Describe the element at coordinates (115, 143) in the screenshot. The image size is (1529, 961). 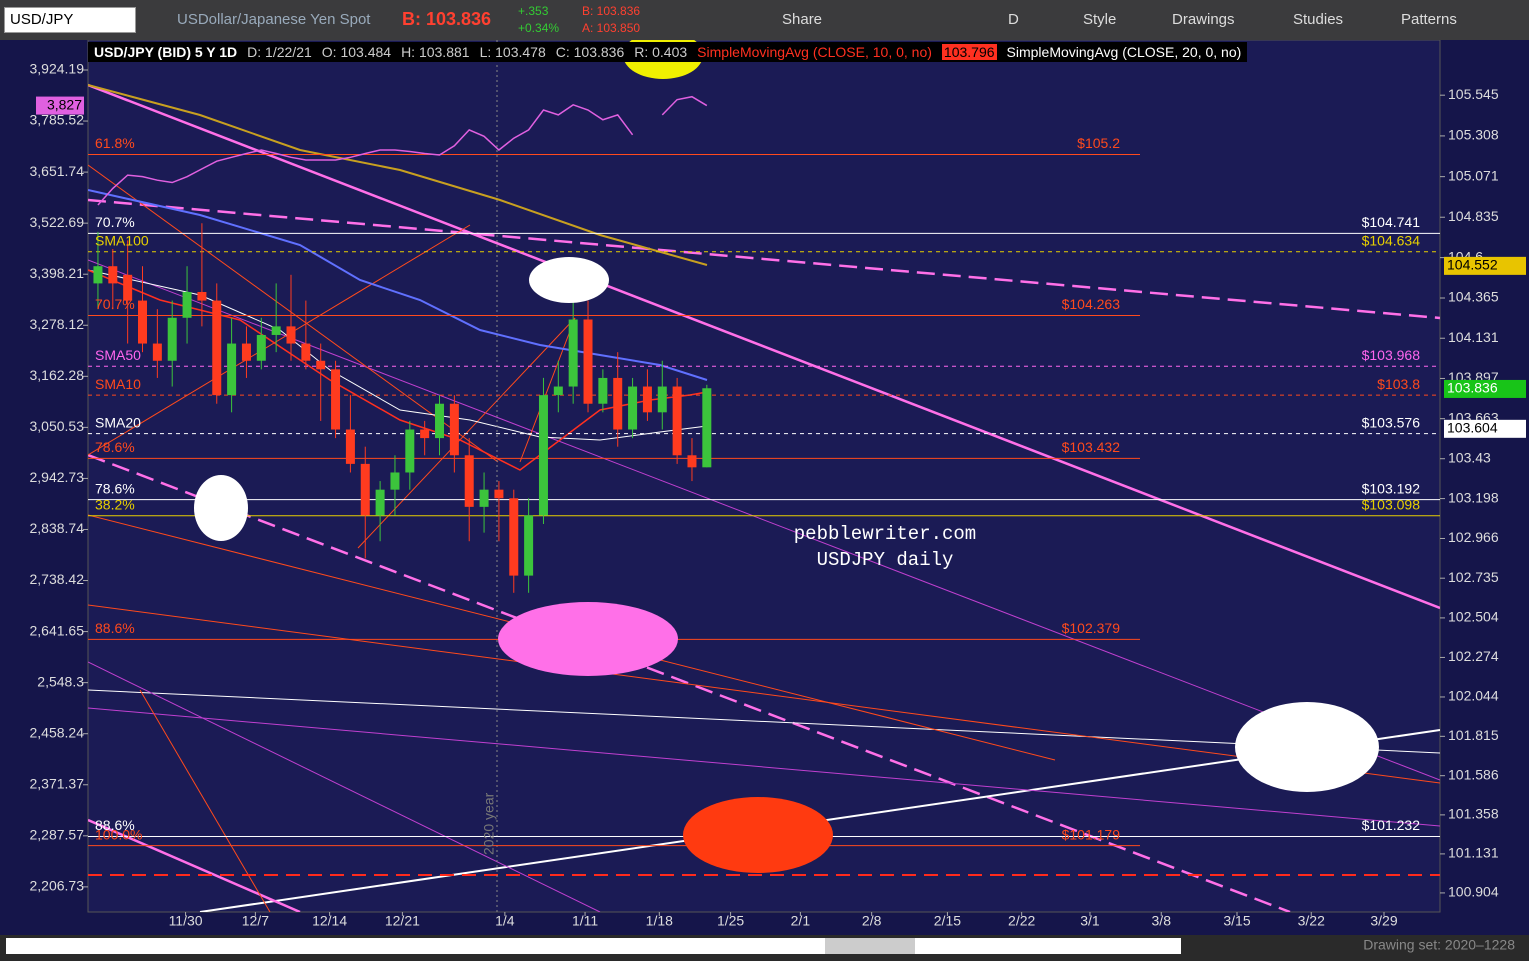
I see `level-pct: 61.8%` at that location.